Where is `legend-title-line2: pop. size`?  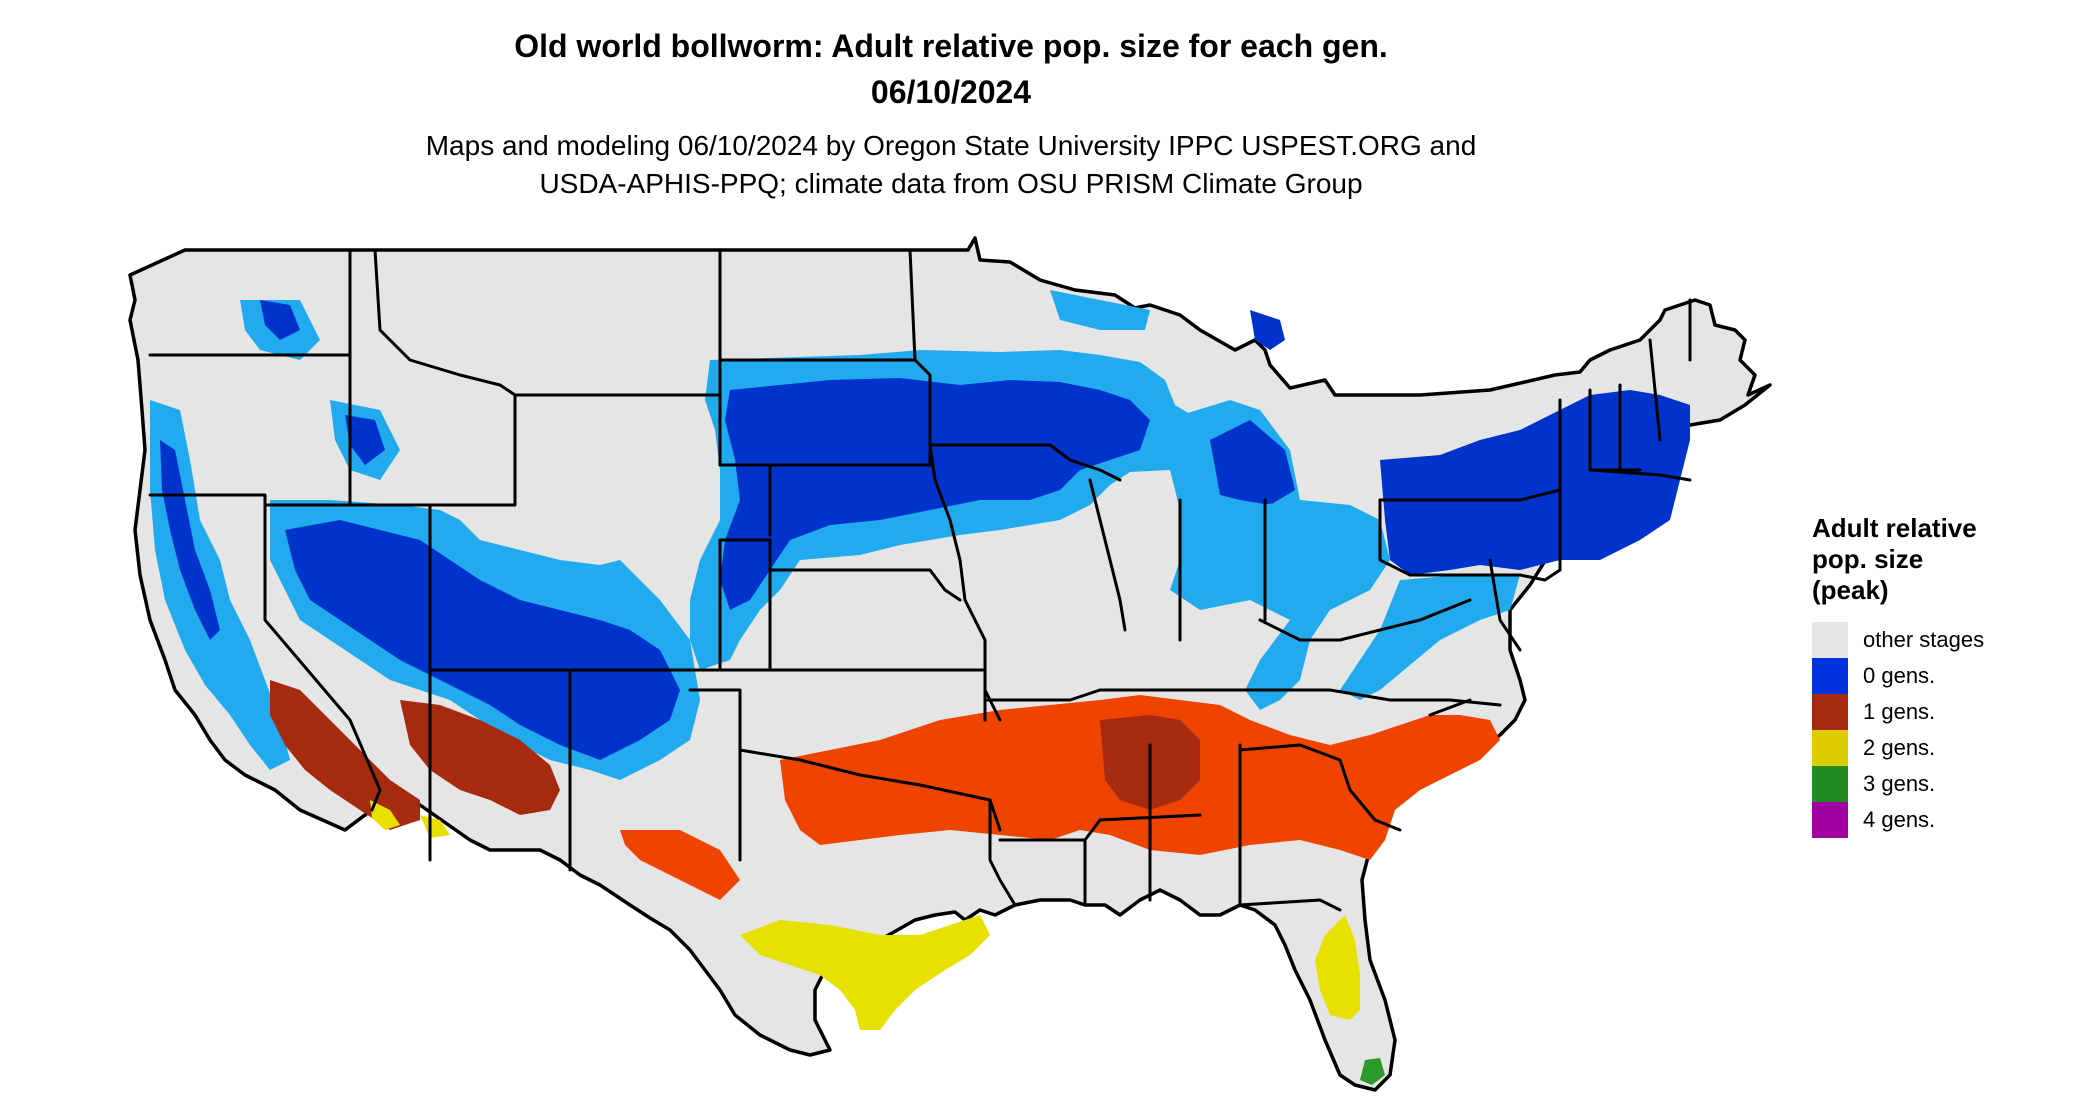
legend-title-line2: pop. size is located at coordinates (1868, 559).